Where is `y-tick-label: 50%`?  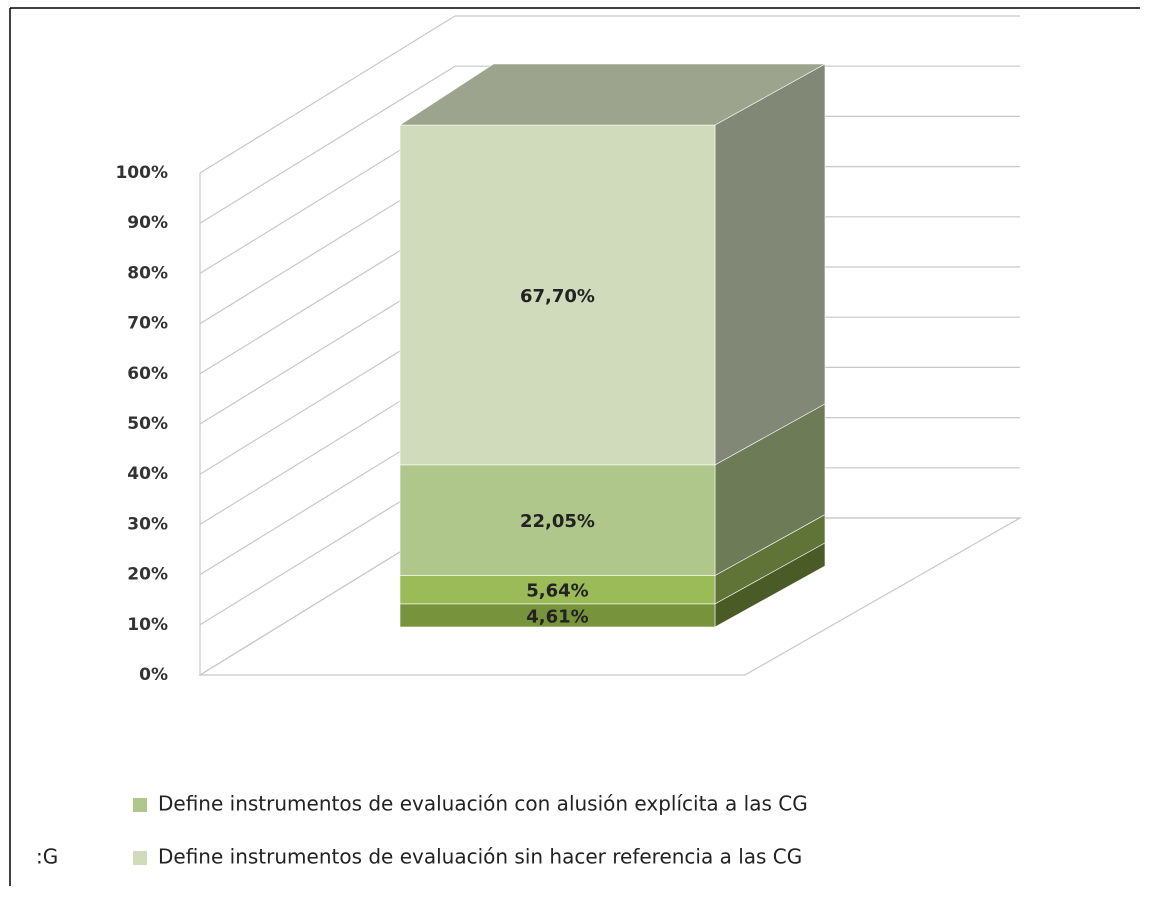 y-tick-label: 50% is located at coordinates (147, 424).